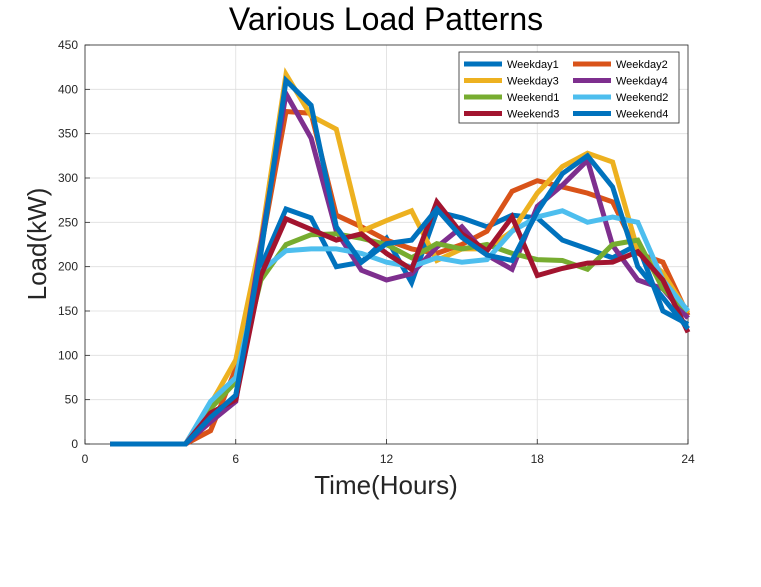 The image size is (761, 587). I want to click on legend-label-weekday3: Weekday3, so click(533, 82).